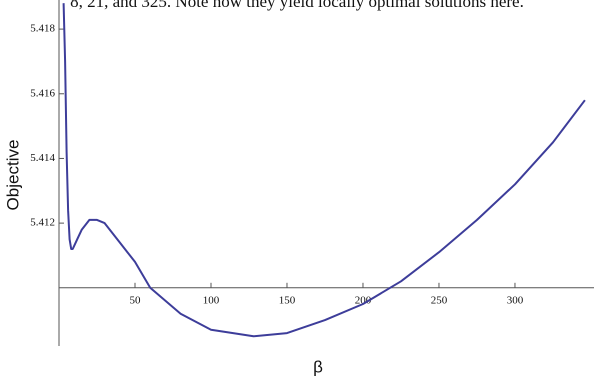 The height and width of the screenshot is (381, 595). I want to click on y-axis-label: Objective, so click(12, 175).